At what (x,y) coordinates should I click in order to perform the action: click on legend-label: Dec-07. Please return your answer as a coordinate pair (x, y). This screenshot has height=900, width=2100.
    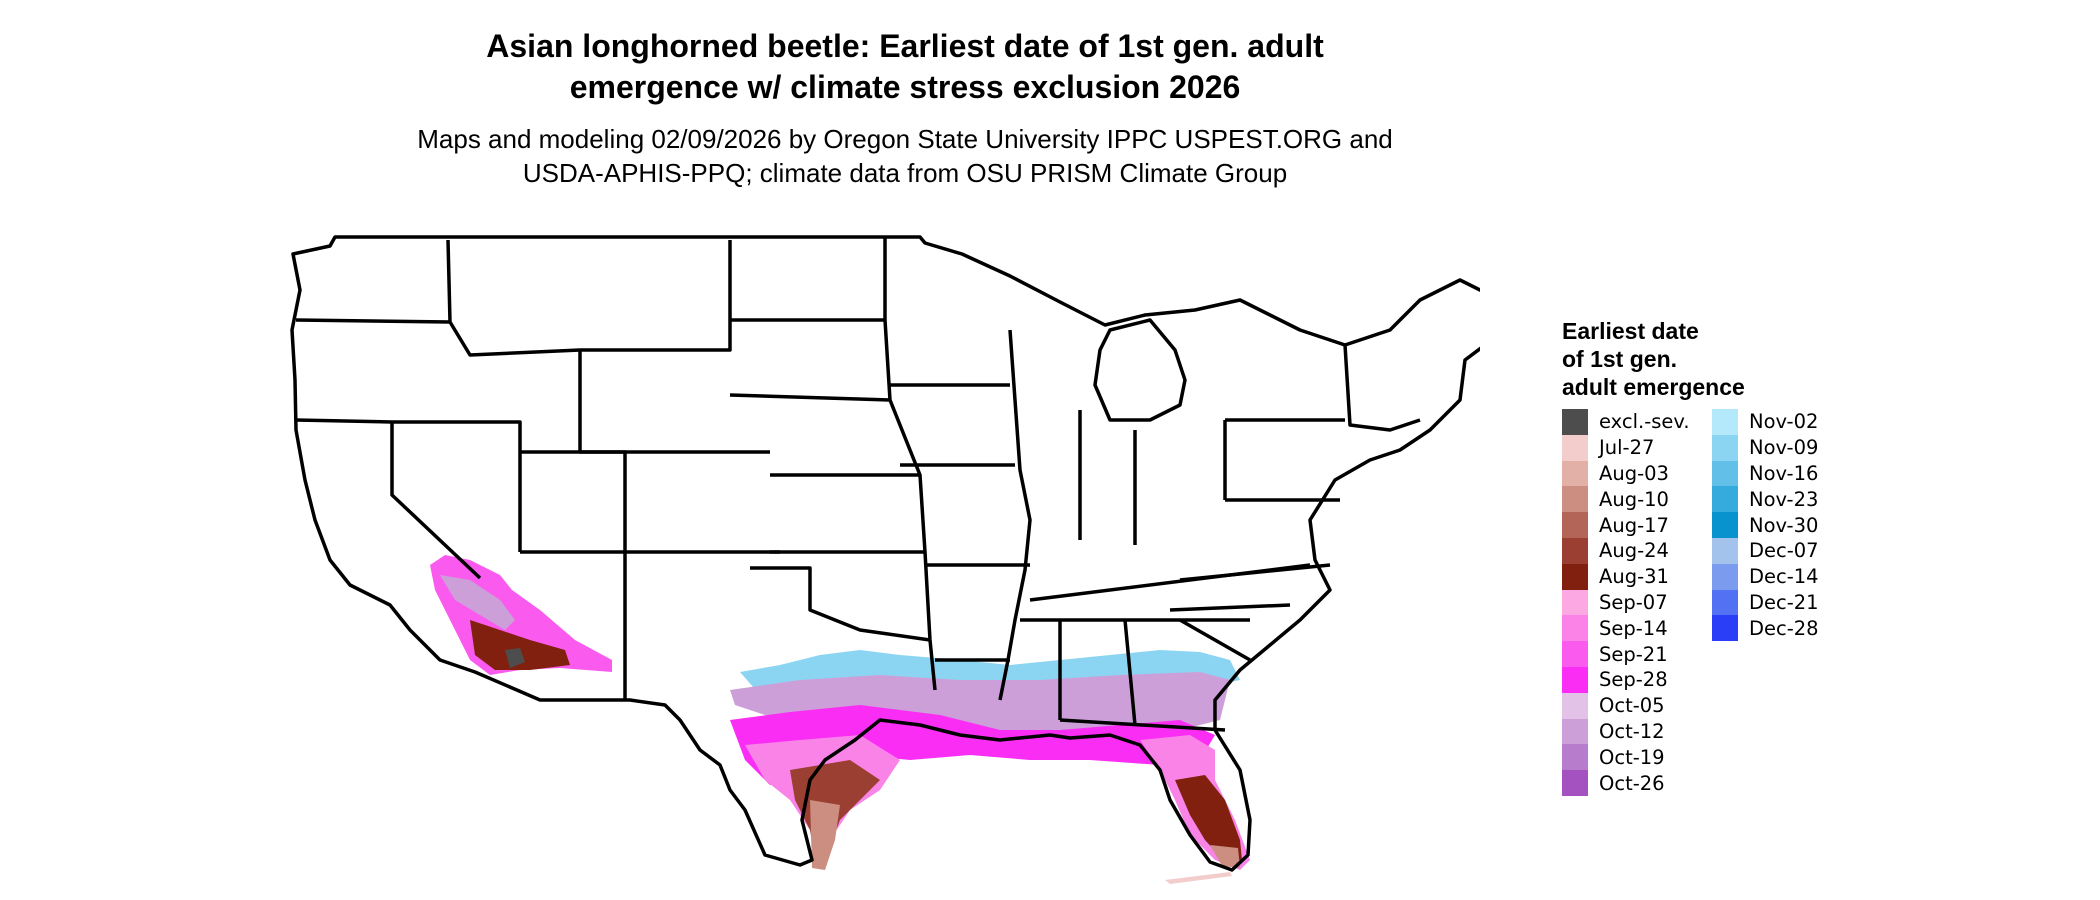
    Looking at the image, I should click on (1784, 551).